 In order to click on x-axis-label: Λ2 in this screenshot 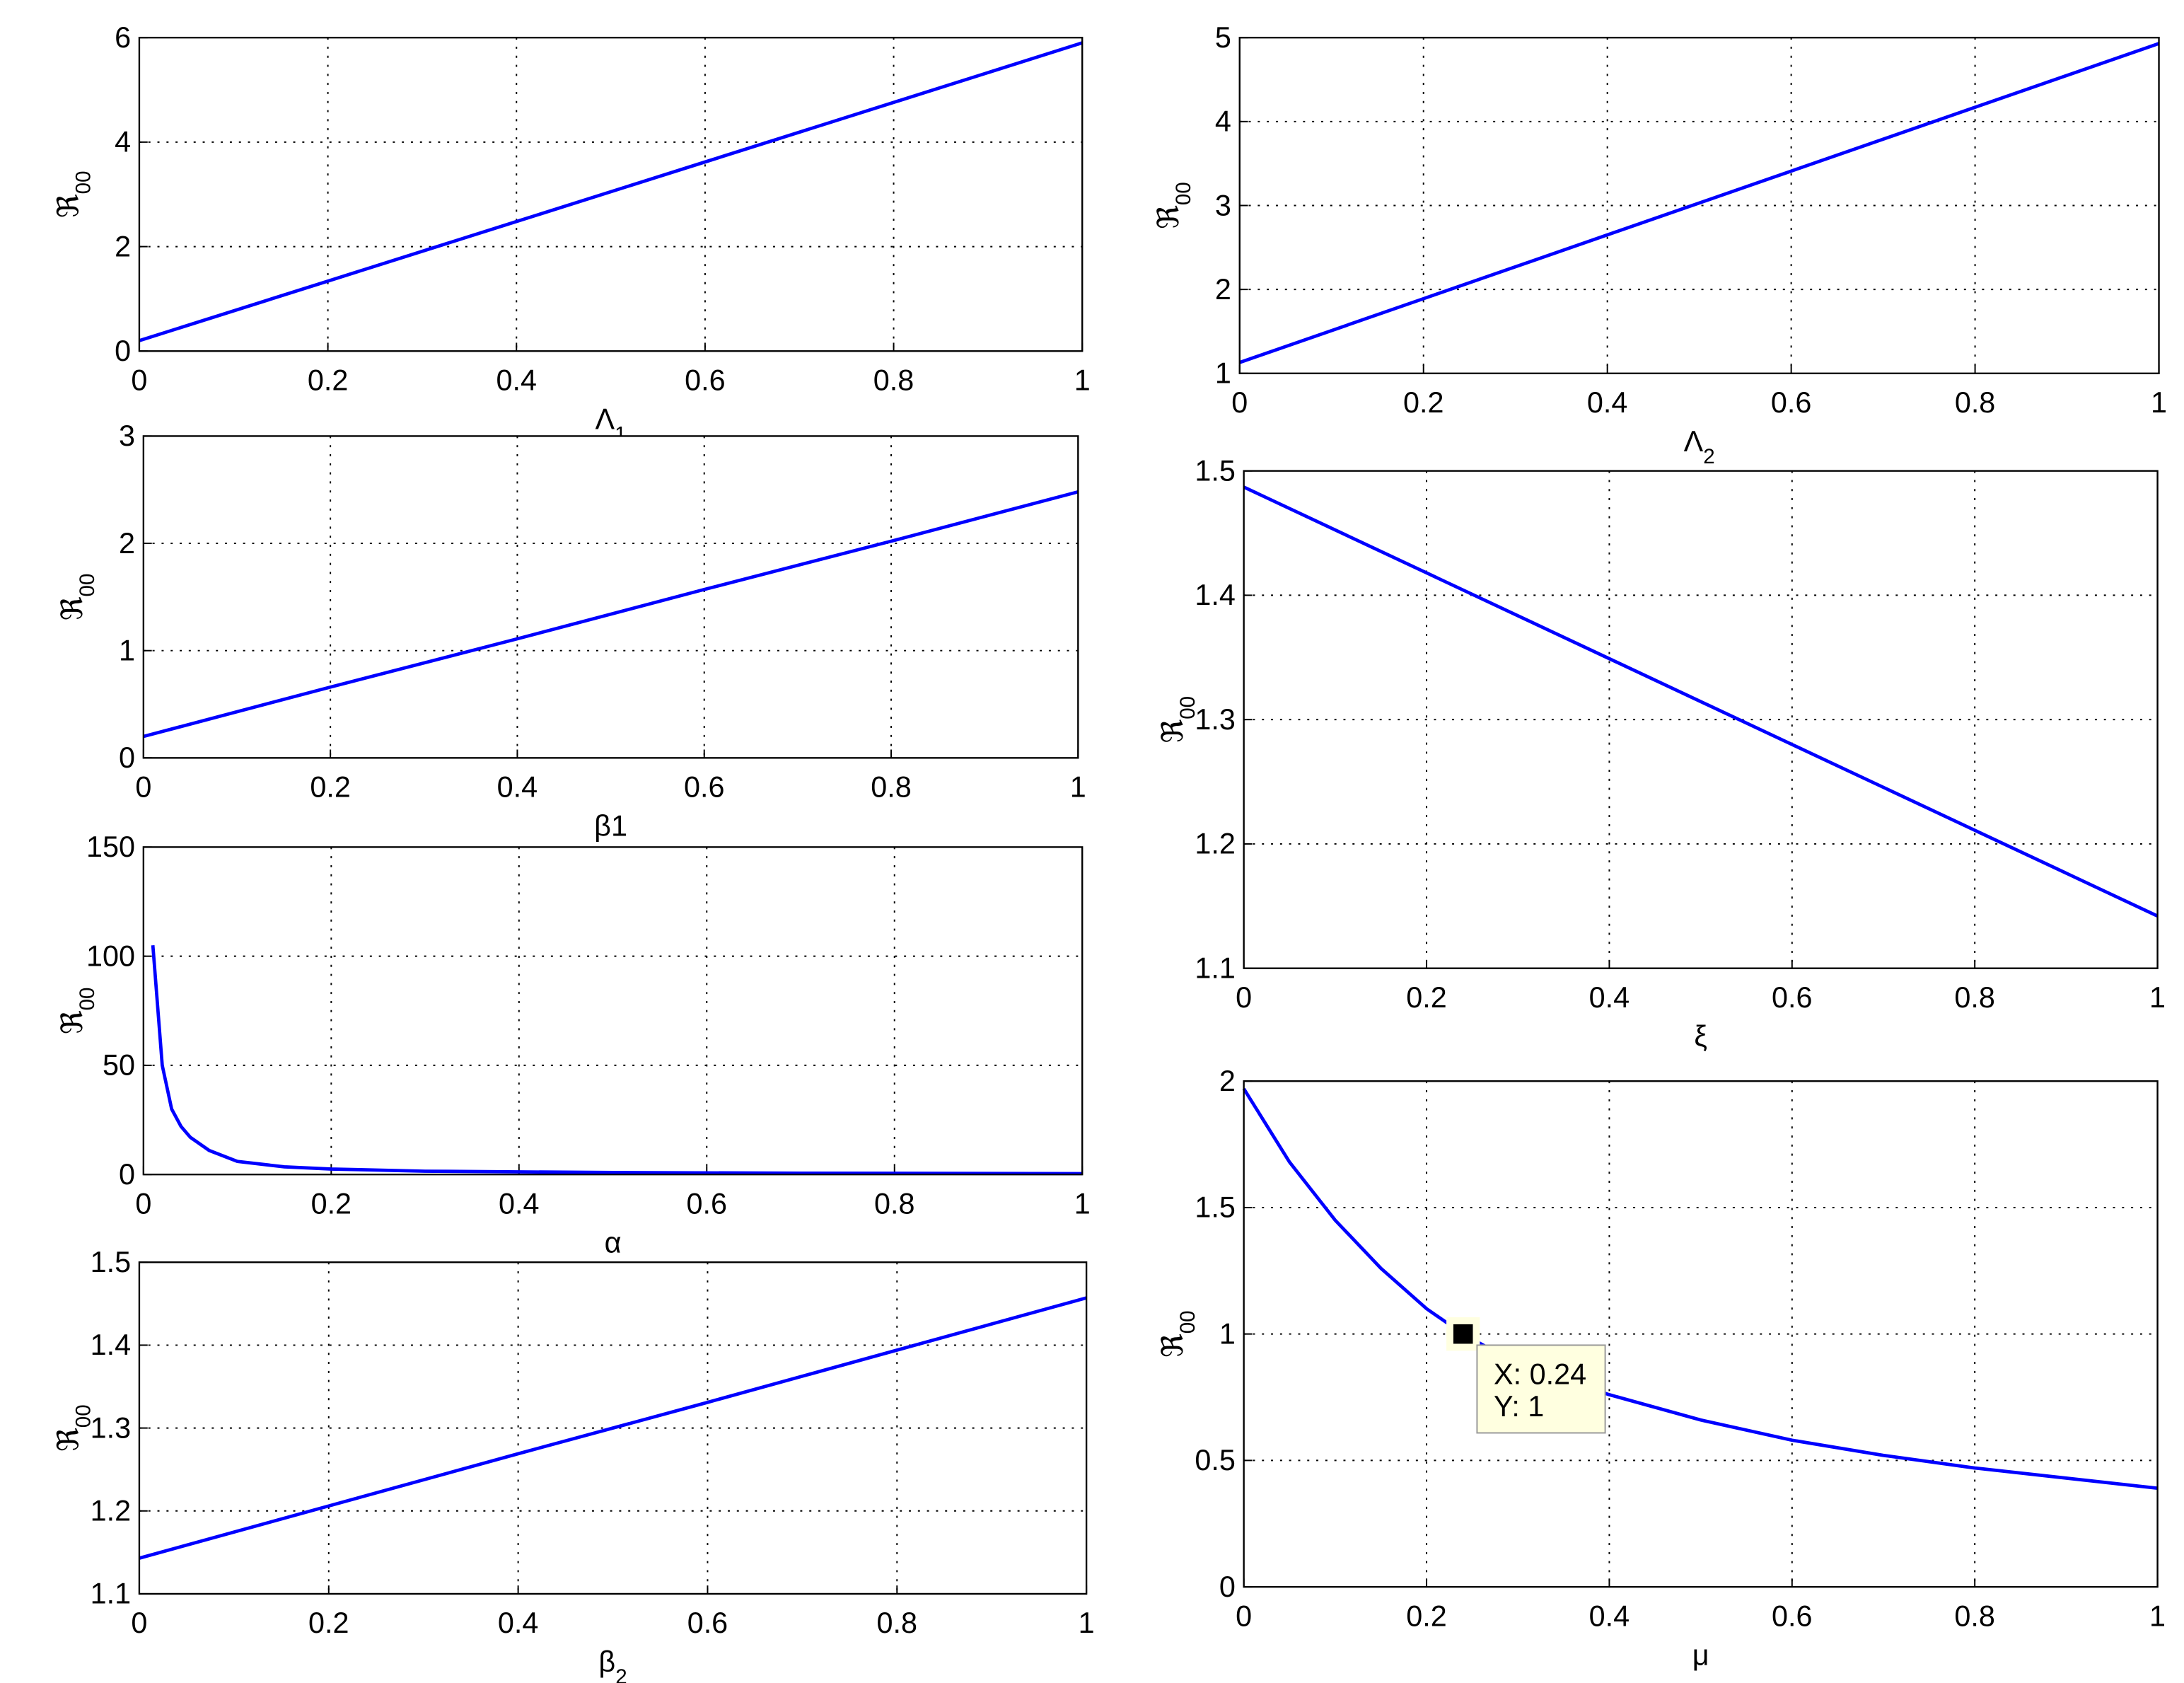, I will do `click(1699, 446)`.